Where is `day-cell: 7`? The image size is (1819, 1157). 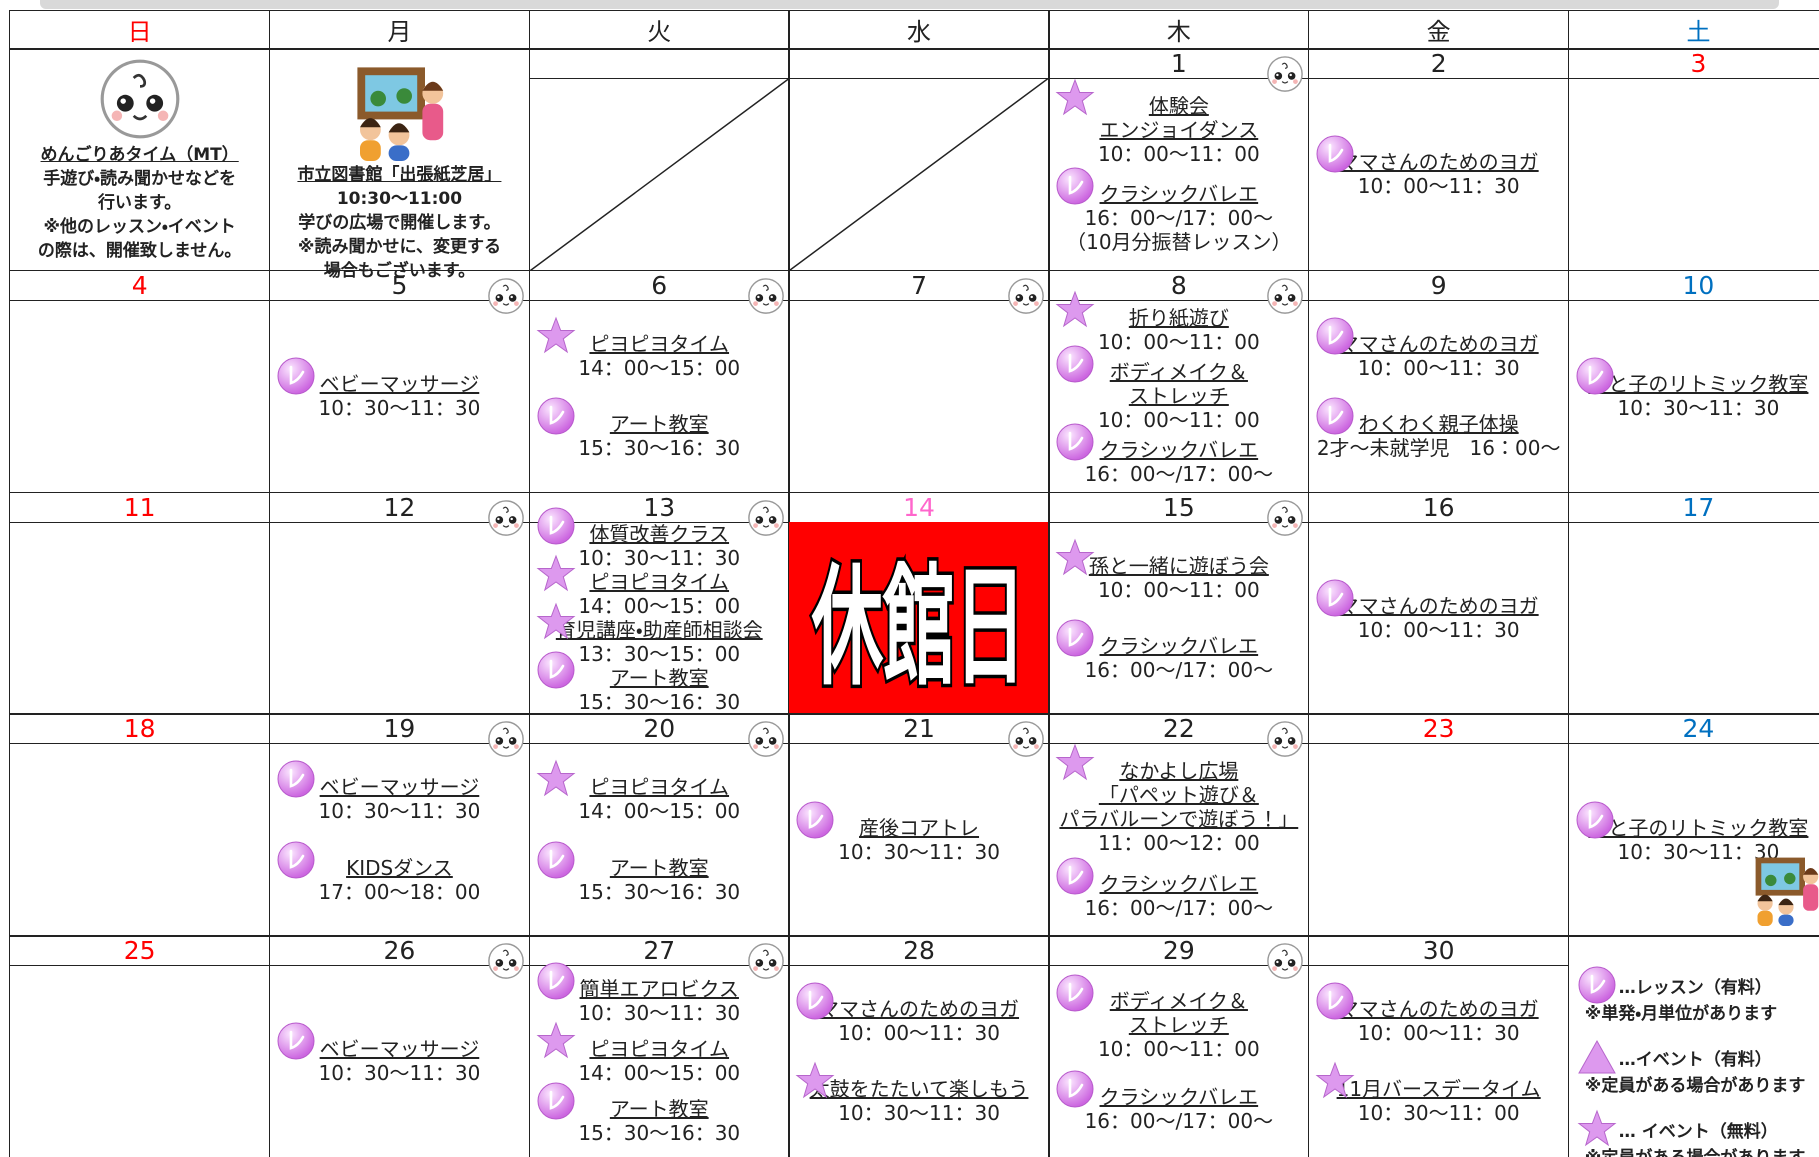 day-cell: 7 is located at coordinates (919, 381).